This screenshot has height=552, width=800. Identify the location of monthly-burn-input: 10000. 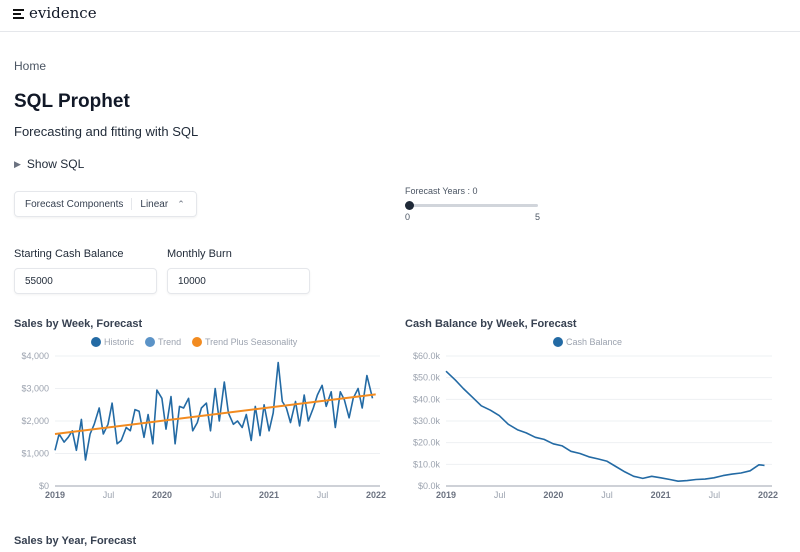
(238, 281).